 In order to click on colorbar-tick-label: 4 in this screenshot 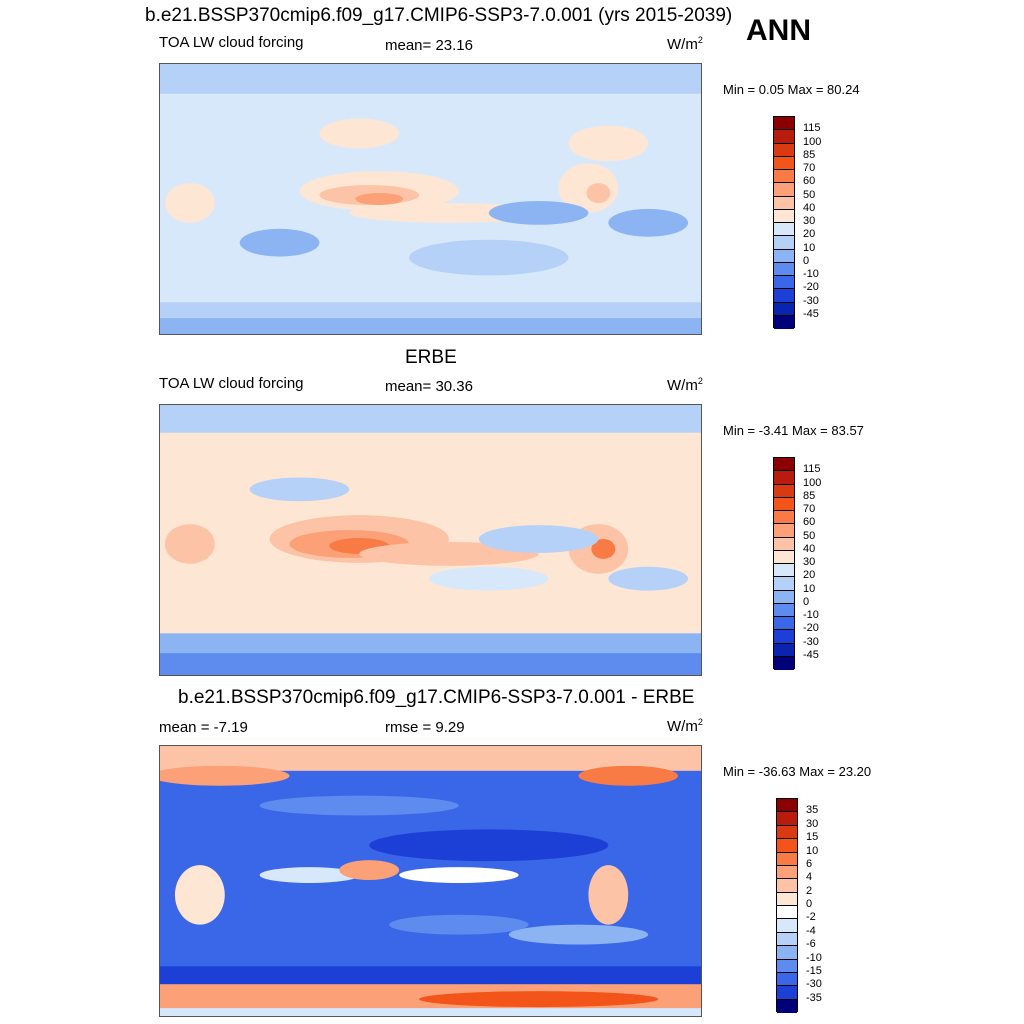, I will do `click(809, 877)`.